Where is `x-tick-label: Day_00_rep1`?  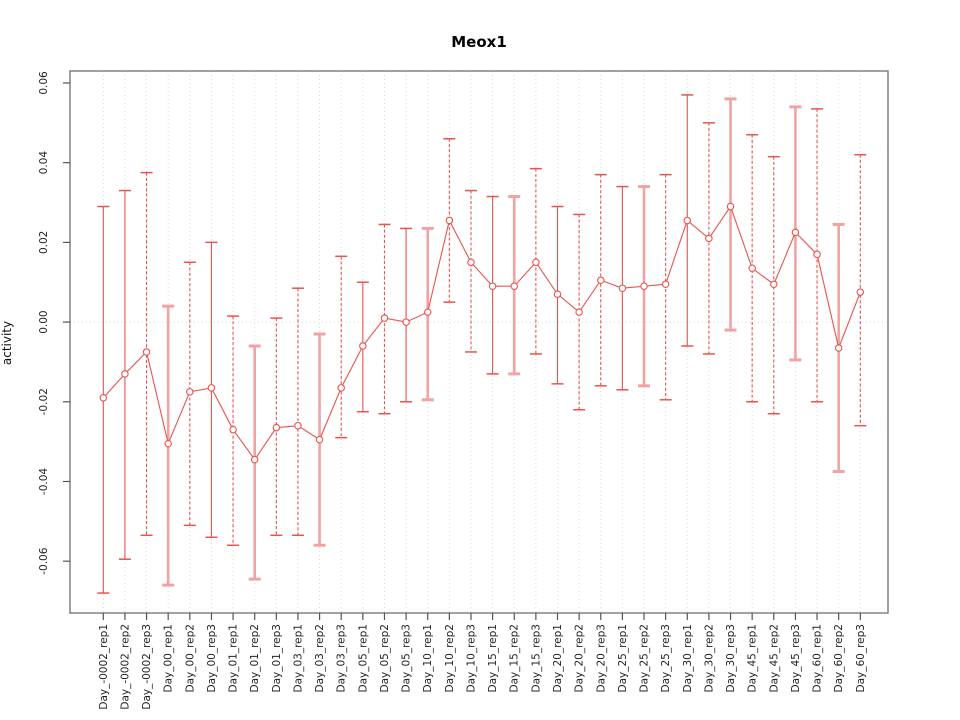
x-tick-label: Day_00_rep1 is located at coordinates (169, 658).